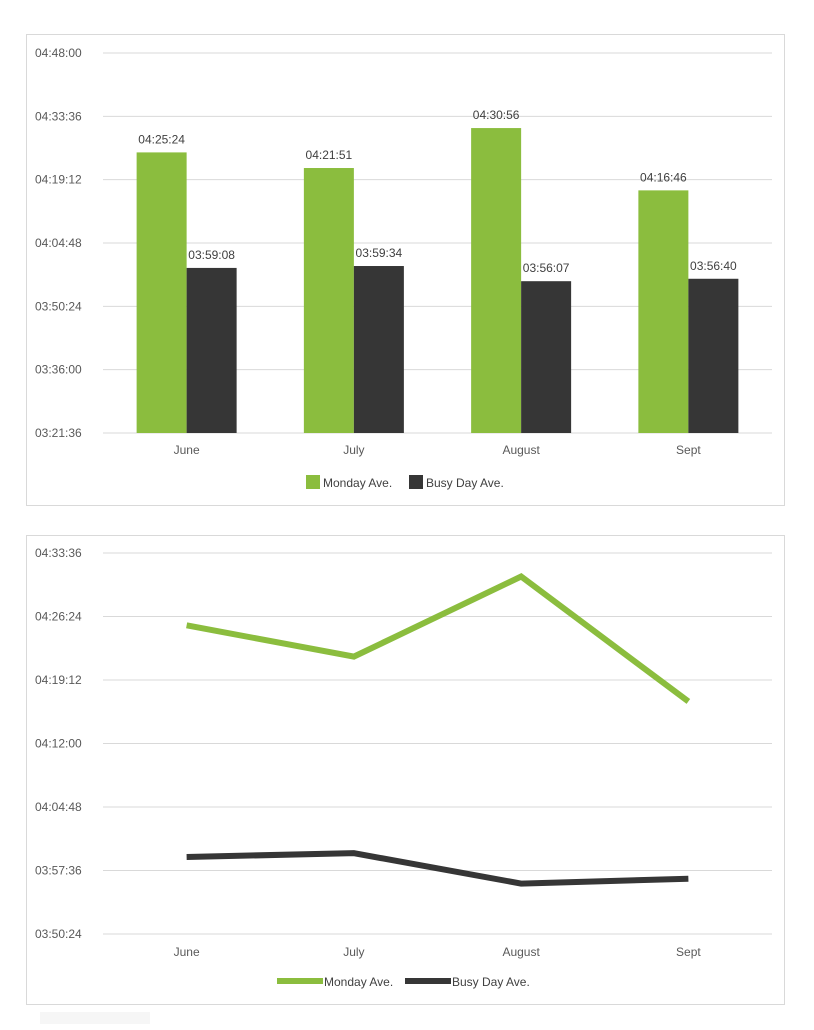 The width and height of the screenshot is (814, 1030). I want to click on data-label: 04:25:24, so click(161, 139).